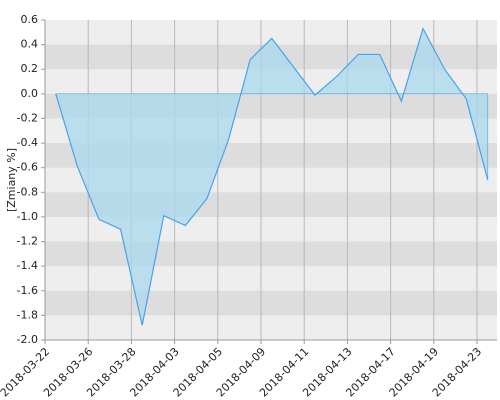 The width and height of the screenshot is (500, 400). Describe the element at coordinates (27, 265) in the screenshot. I see `y-tick-label: -1.4` at that location.